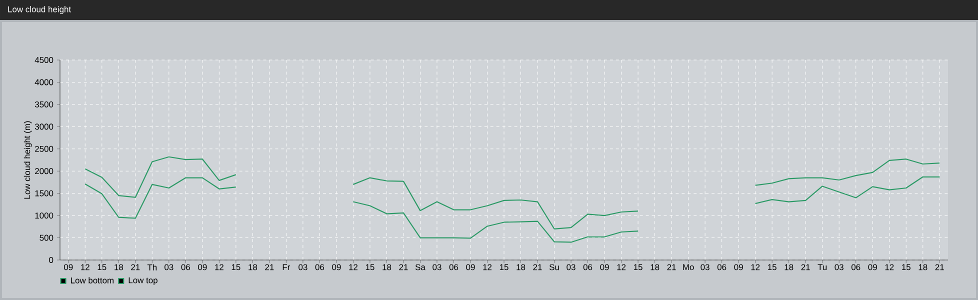 Image resolution: width=978 pixels, height=300 pixels. Describe the element at coordinates (554, 267) in the screenshot. I see `x-tick-label: Su` at that location.